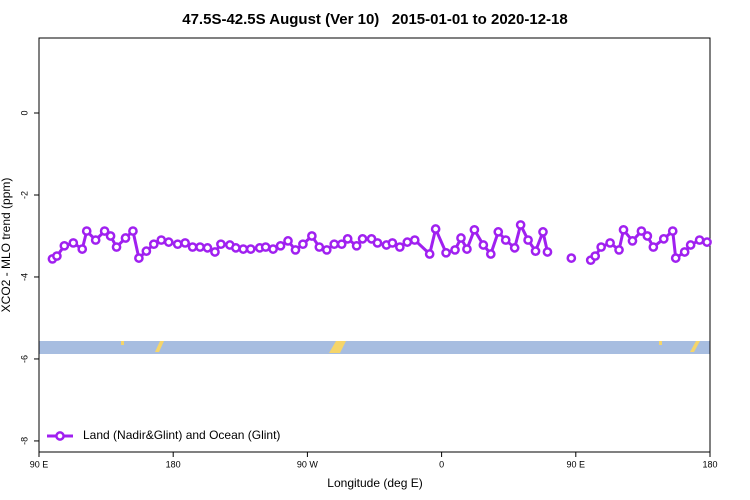  Describe the element at coordinates (24, 277) in the screenshot. I see `y-tick-label: -4` at that location.